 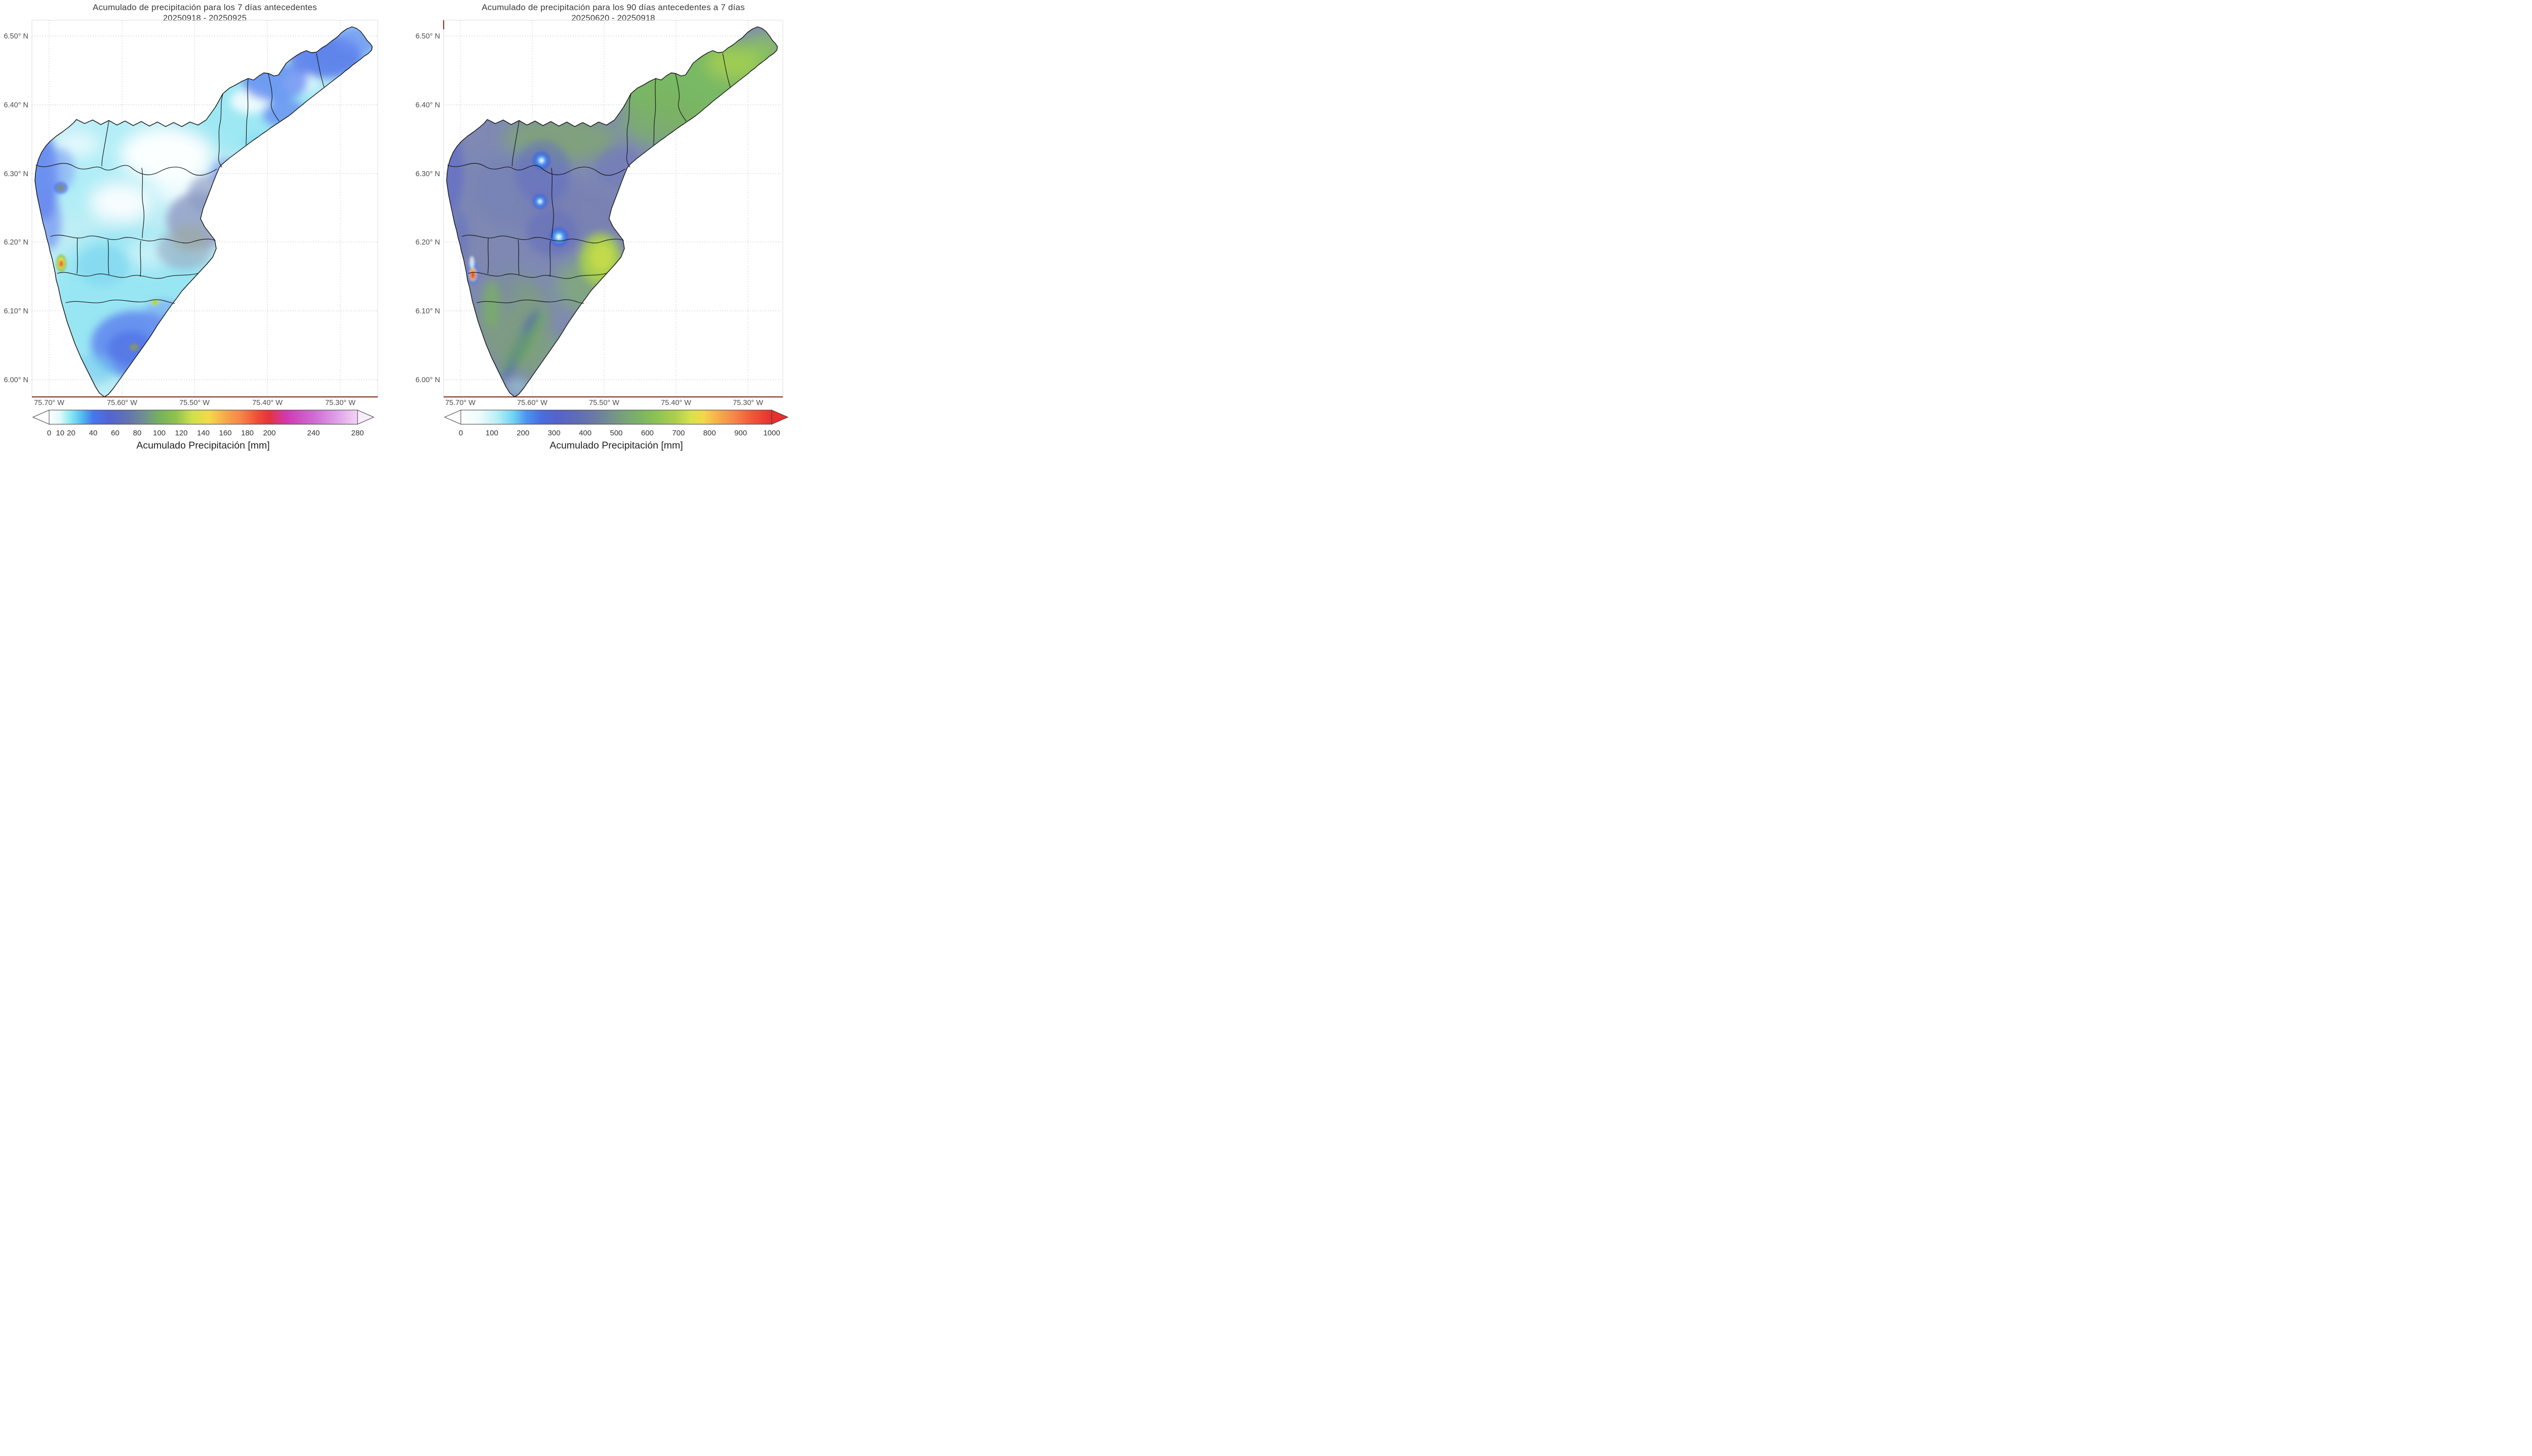 What do you see at coordinates (357, 433) in the screenshot?
I see `colorbar-tick: 280` at bounding box center [357, 433].